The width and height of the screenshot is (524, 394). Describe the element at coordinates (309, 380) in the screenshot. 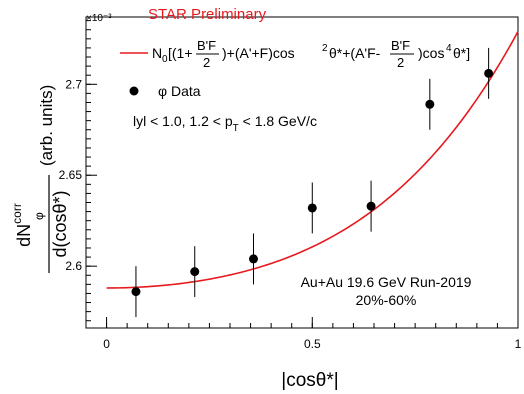

I see `x-axis-label: |cosθ*|` at that location.